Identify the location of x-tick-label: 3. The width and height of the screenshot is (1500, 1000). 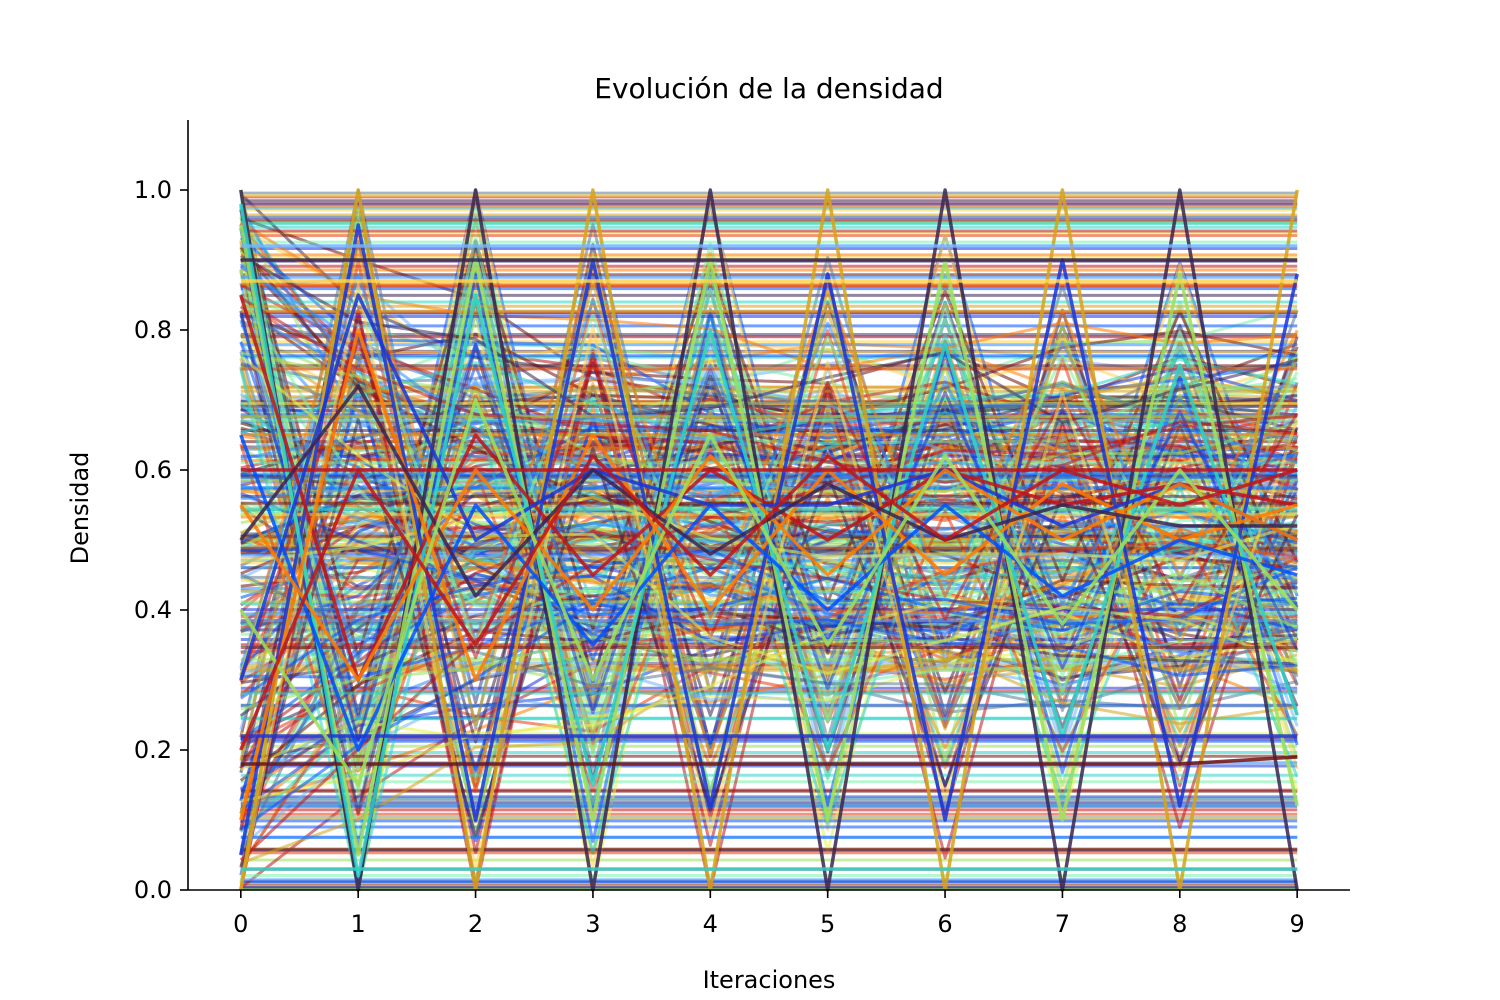
(592, 924).